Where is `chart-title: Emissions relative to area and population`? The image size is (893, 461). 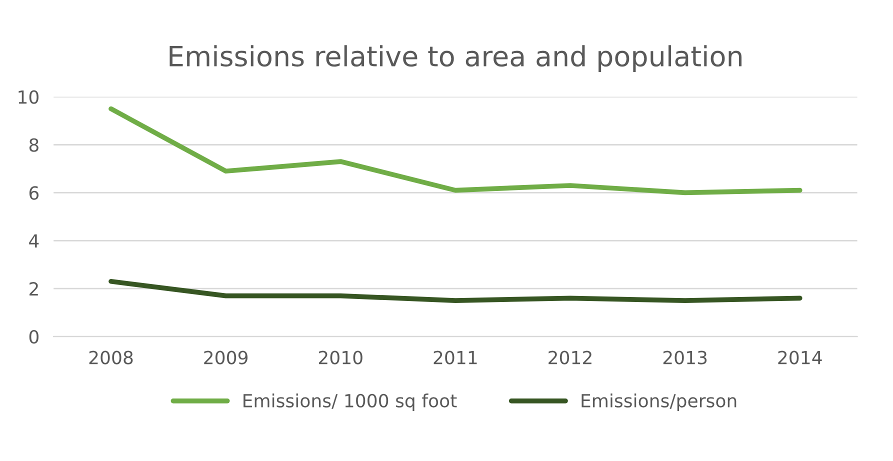 chart-title: Emissions relative to area and population is located at coordinates (456, 58).